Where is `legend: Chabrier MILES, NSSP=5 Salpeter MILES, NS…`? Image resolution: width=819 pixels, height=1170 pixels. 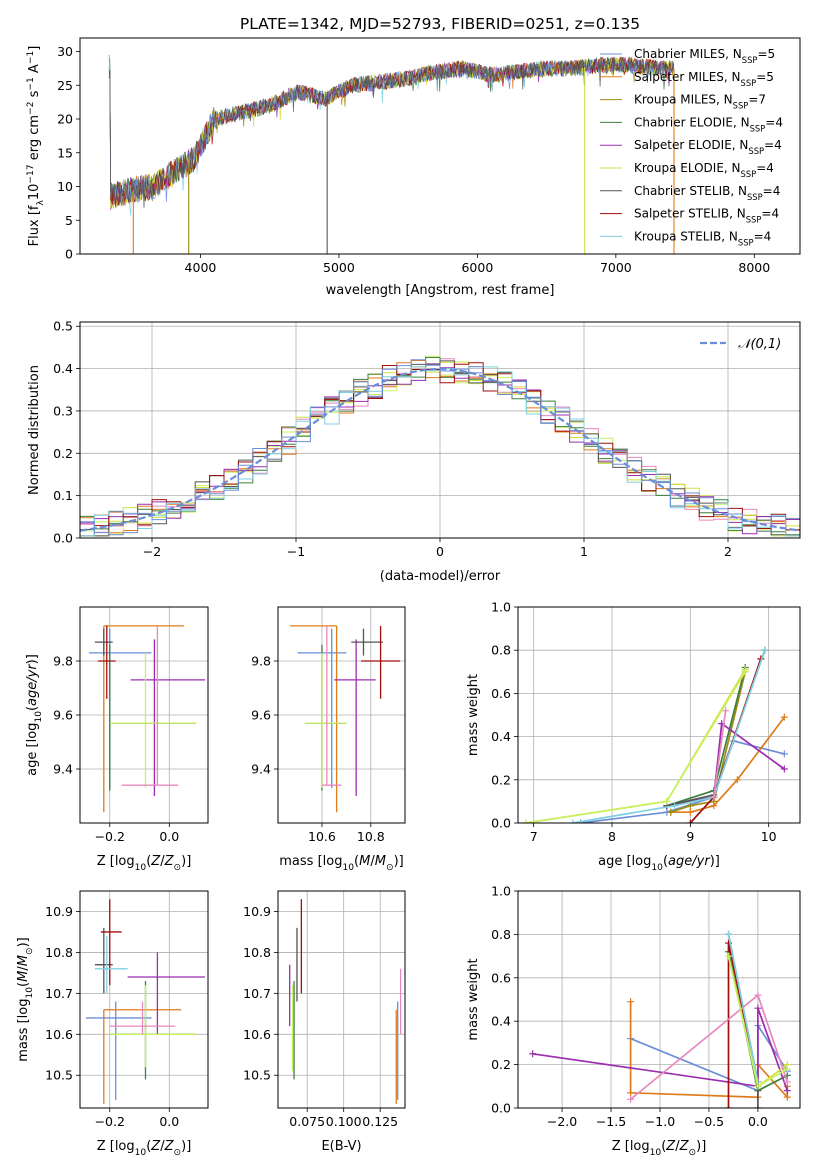 legend: Chabrier MILES, NSSP=5 Salpeter MILES, NS… is located at coordinates (691, 147).